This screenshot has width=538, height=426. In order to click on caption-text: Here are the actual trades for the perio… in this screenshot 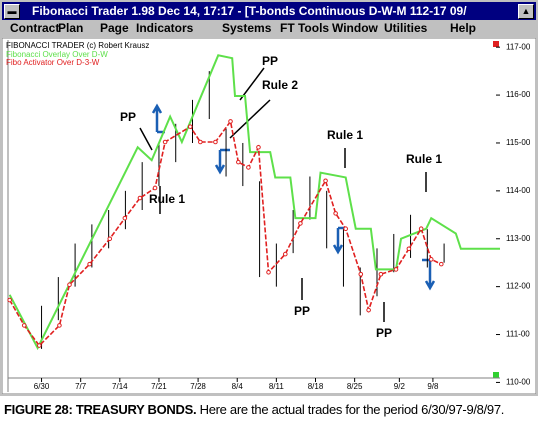, I will do `click(350, 409)`.